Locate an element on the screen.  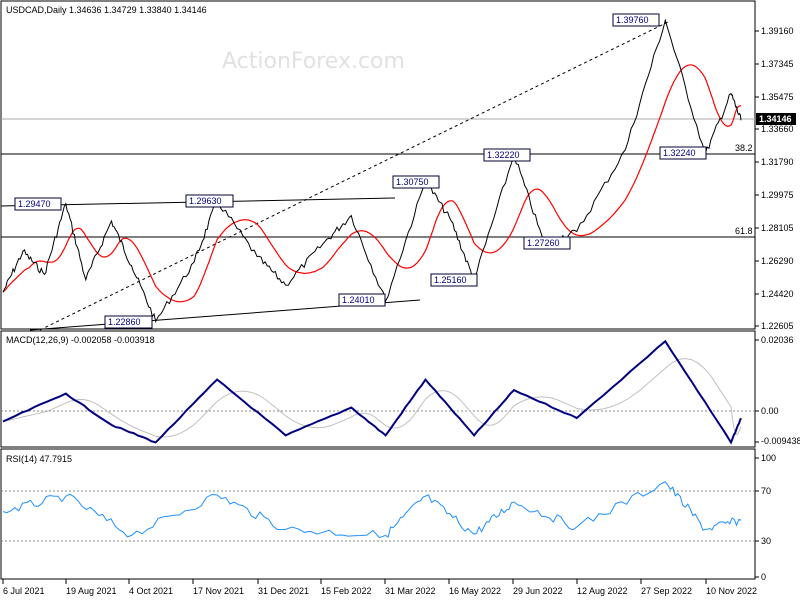
x-tick: 4 Oct 2021 is located at coordinates (151, 591).